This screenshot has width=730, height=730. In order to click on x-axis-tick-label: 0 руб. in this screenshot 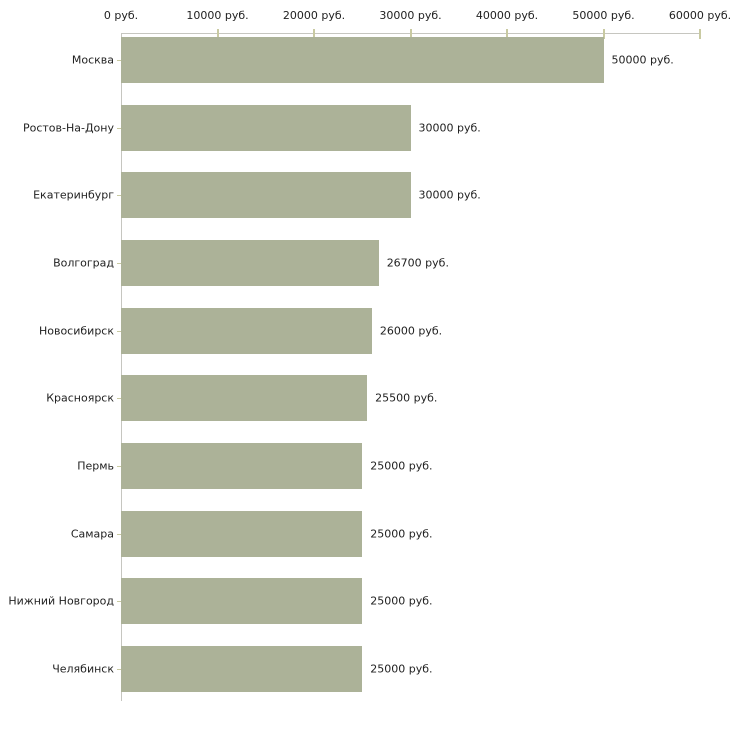, I will do `click(121, 15)`.